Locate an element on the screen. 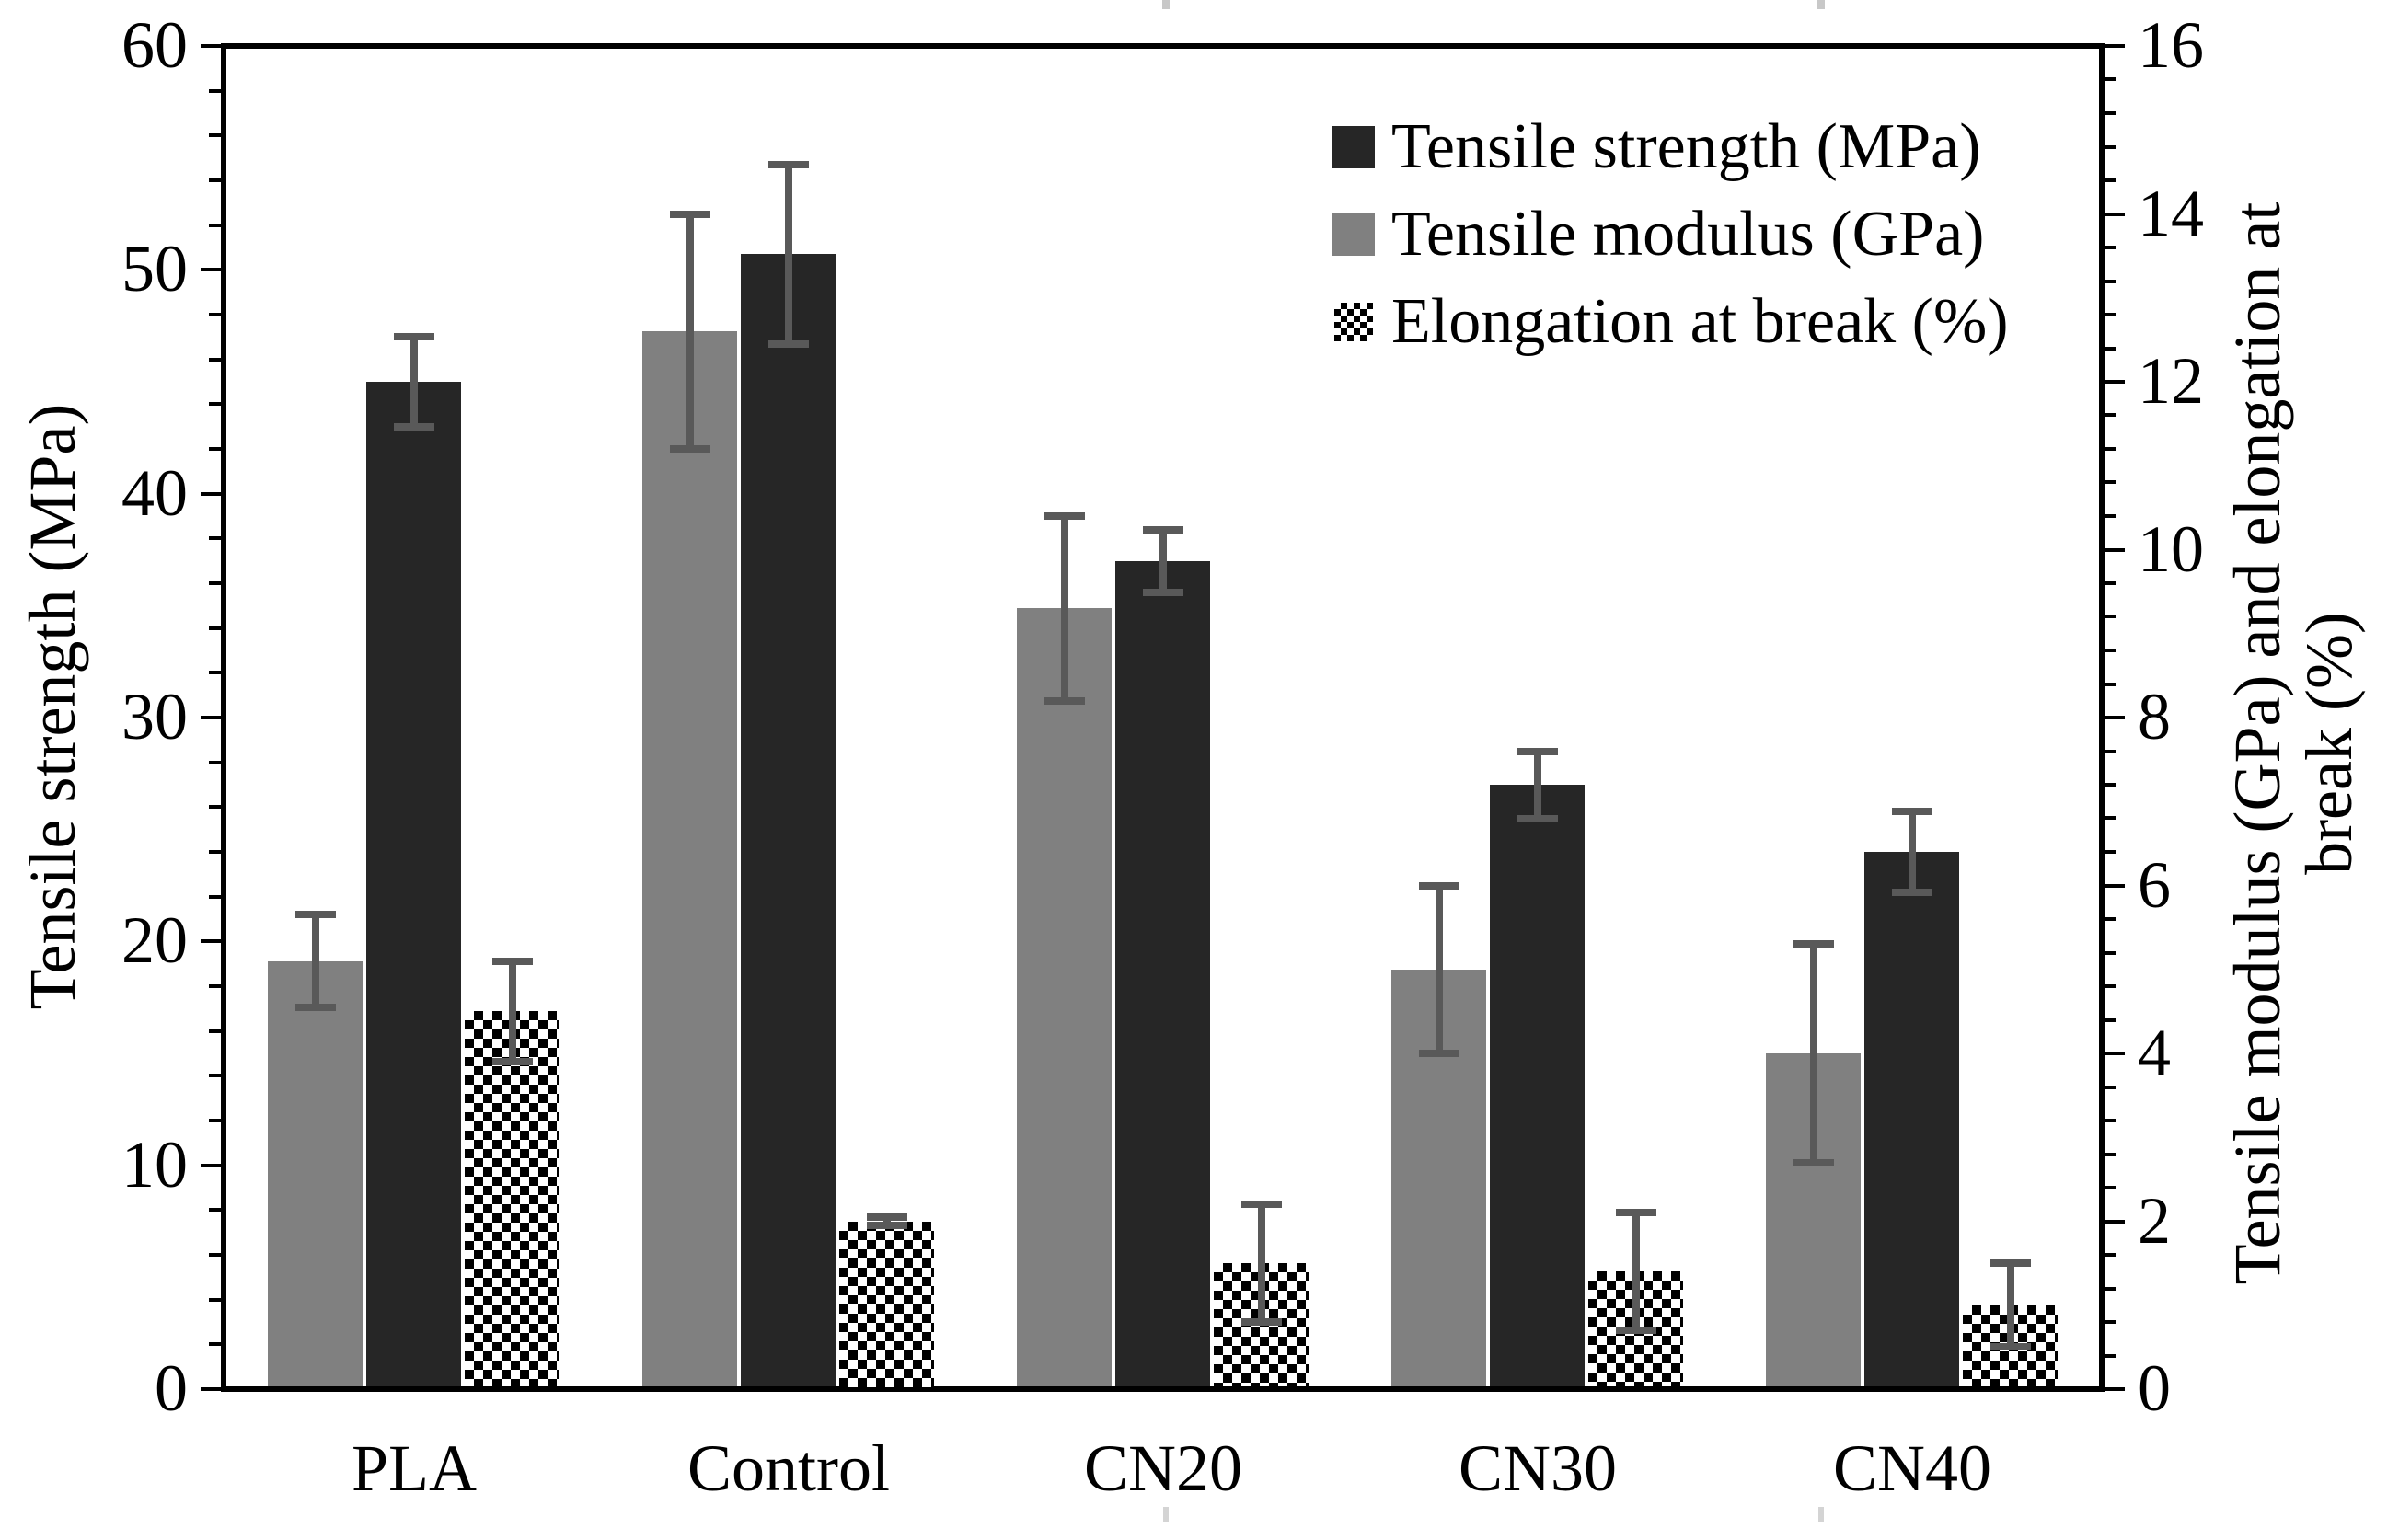 The height and width of the screenshot is (1540, 2399). legend-entry-tensile-strength: Tensile strength (MPa) is located at coordinates (1670, 146).